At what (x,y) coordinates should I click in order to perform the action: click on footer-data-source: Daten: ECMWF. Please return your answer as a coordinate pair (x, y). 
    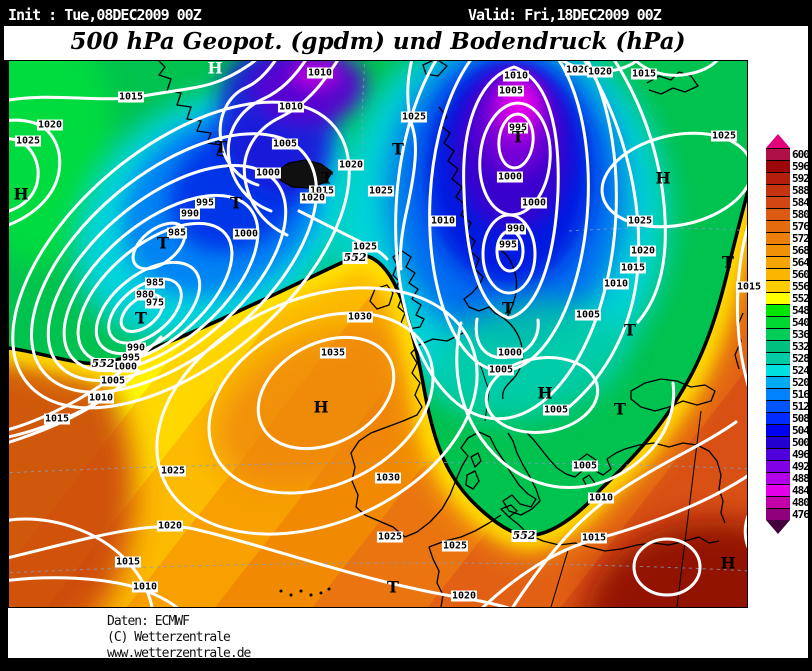
    Looking at the image, I should click on (148, 621).